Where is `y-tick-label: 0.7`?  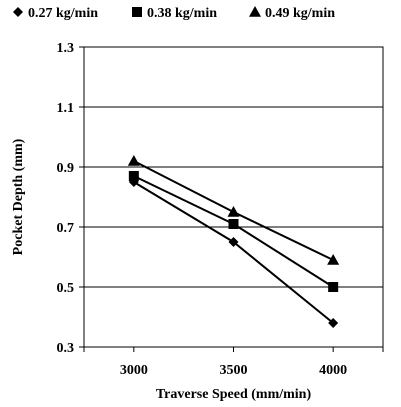 y-tick-label: 0.7 is located at coordinates (66, 228).